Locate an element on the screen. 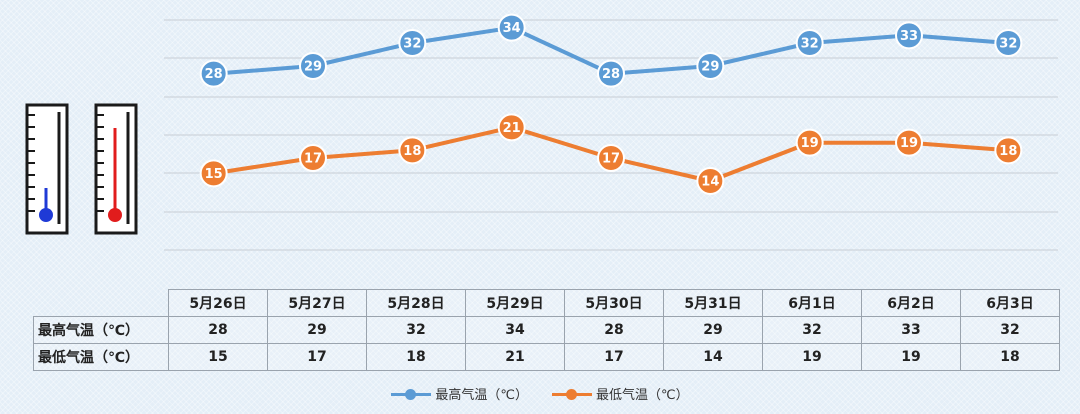 The height and width of the screenshot is (414, 1080). table-header-cell: 6月1日 is located at coordinates (812, 303).